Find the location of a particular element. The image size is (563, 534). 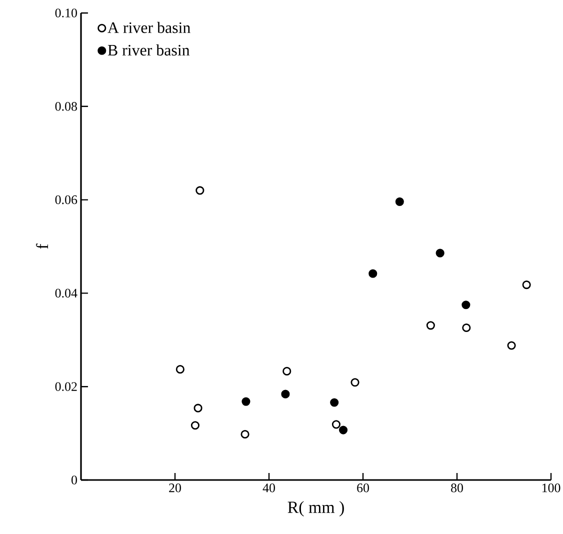

y-tick-label: 0 is located at coordinates (74, 480).